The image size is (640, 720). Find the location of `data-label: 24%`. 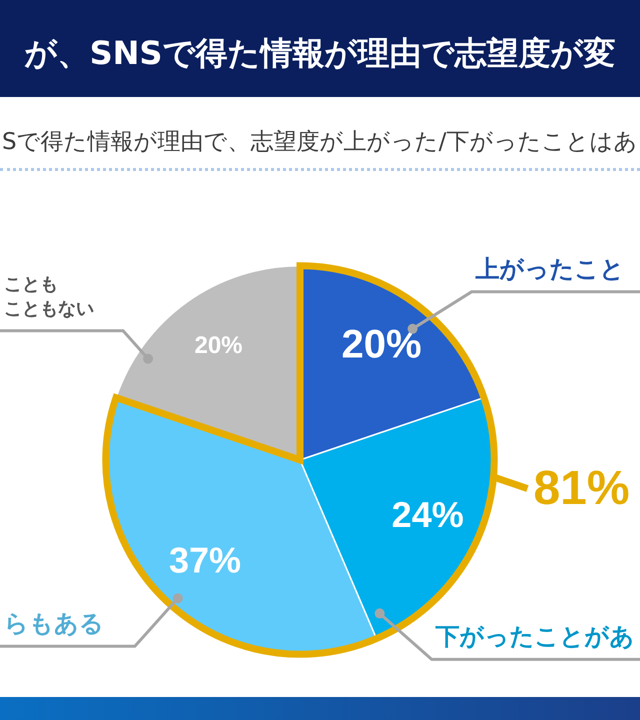

data-label: 24% is located at coordinates (428, 514).